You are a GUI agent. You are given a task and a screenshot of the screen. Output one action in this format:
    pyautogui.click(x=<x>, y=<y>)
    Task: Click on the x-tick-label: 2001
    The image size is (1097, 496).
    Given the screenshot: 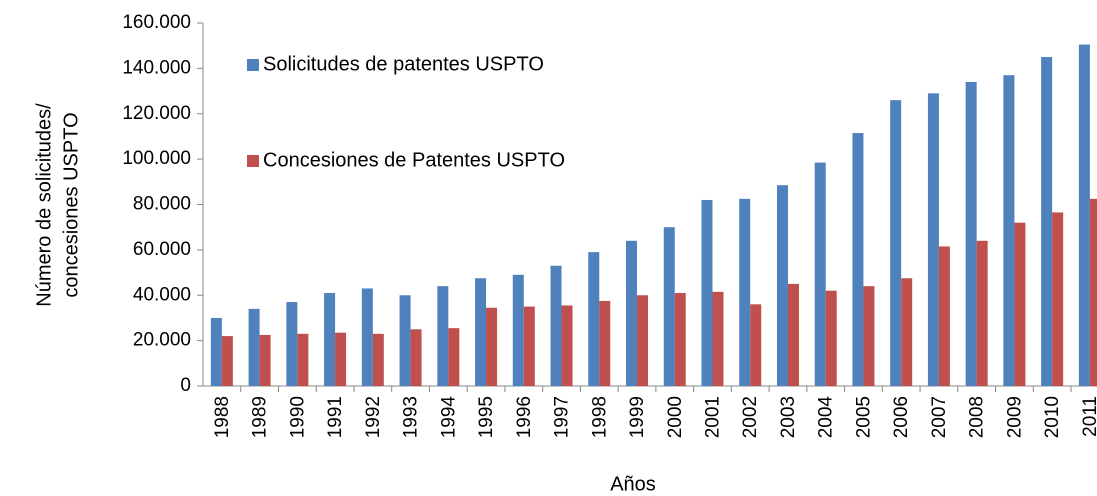 What is the action you would take?
    pyautogui.click(x=713, y=417)
    